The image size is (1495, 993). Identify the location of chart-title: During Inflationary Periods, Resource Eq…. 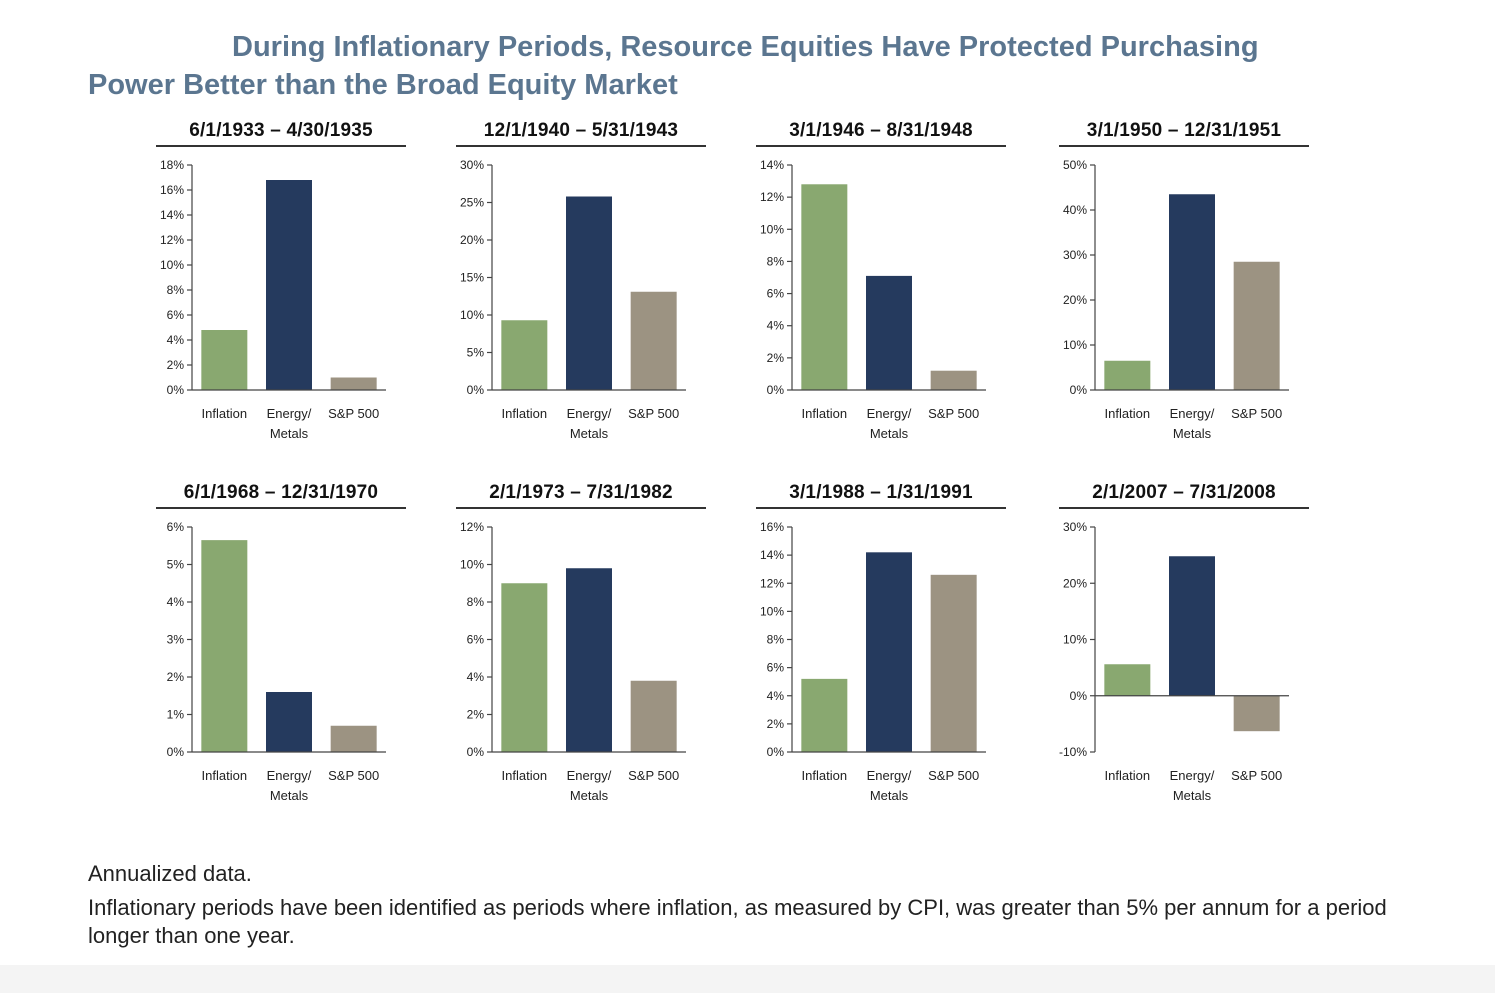
(718, 66).